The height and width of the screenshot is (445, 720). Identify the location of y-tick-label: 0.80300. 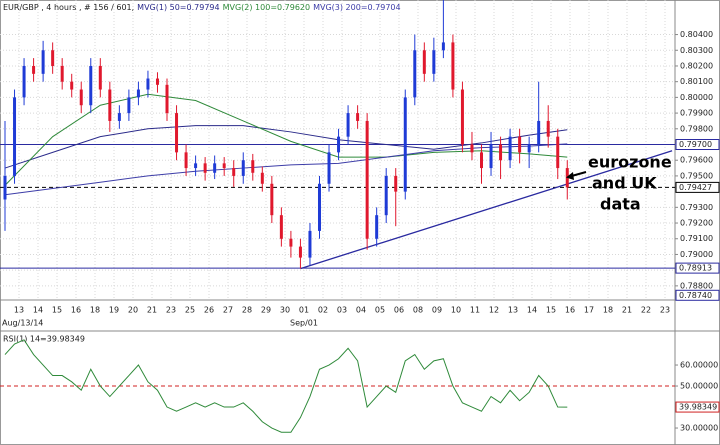
(696, 50).